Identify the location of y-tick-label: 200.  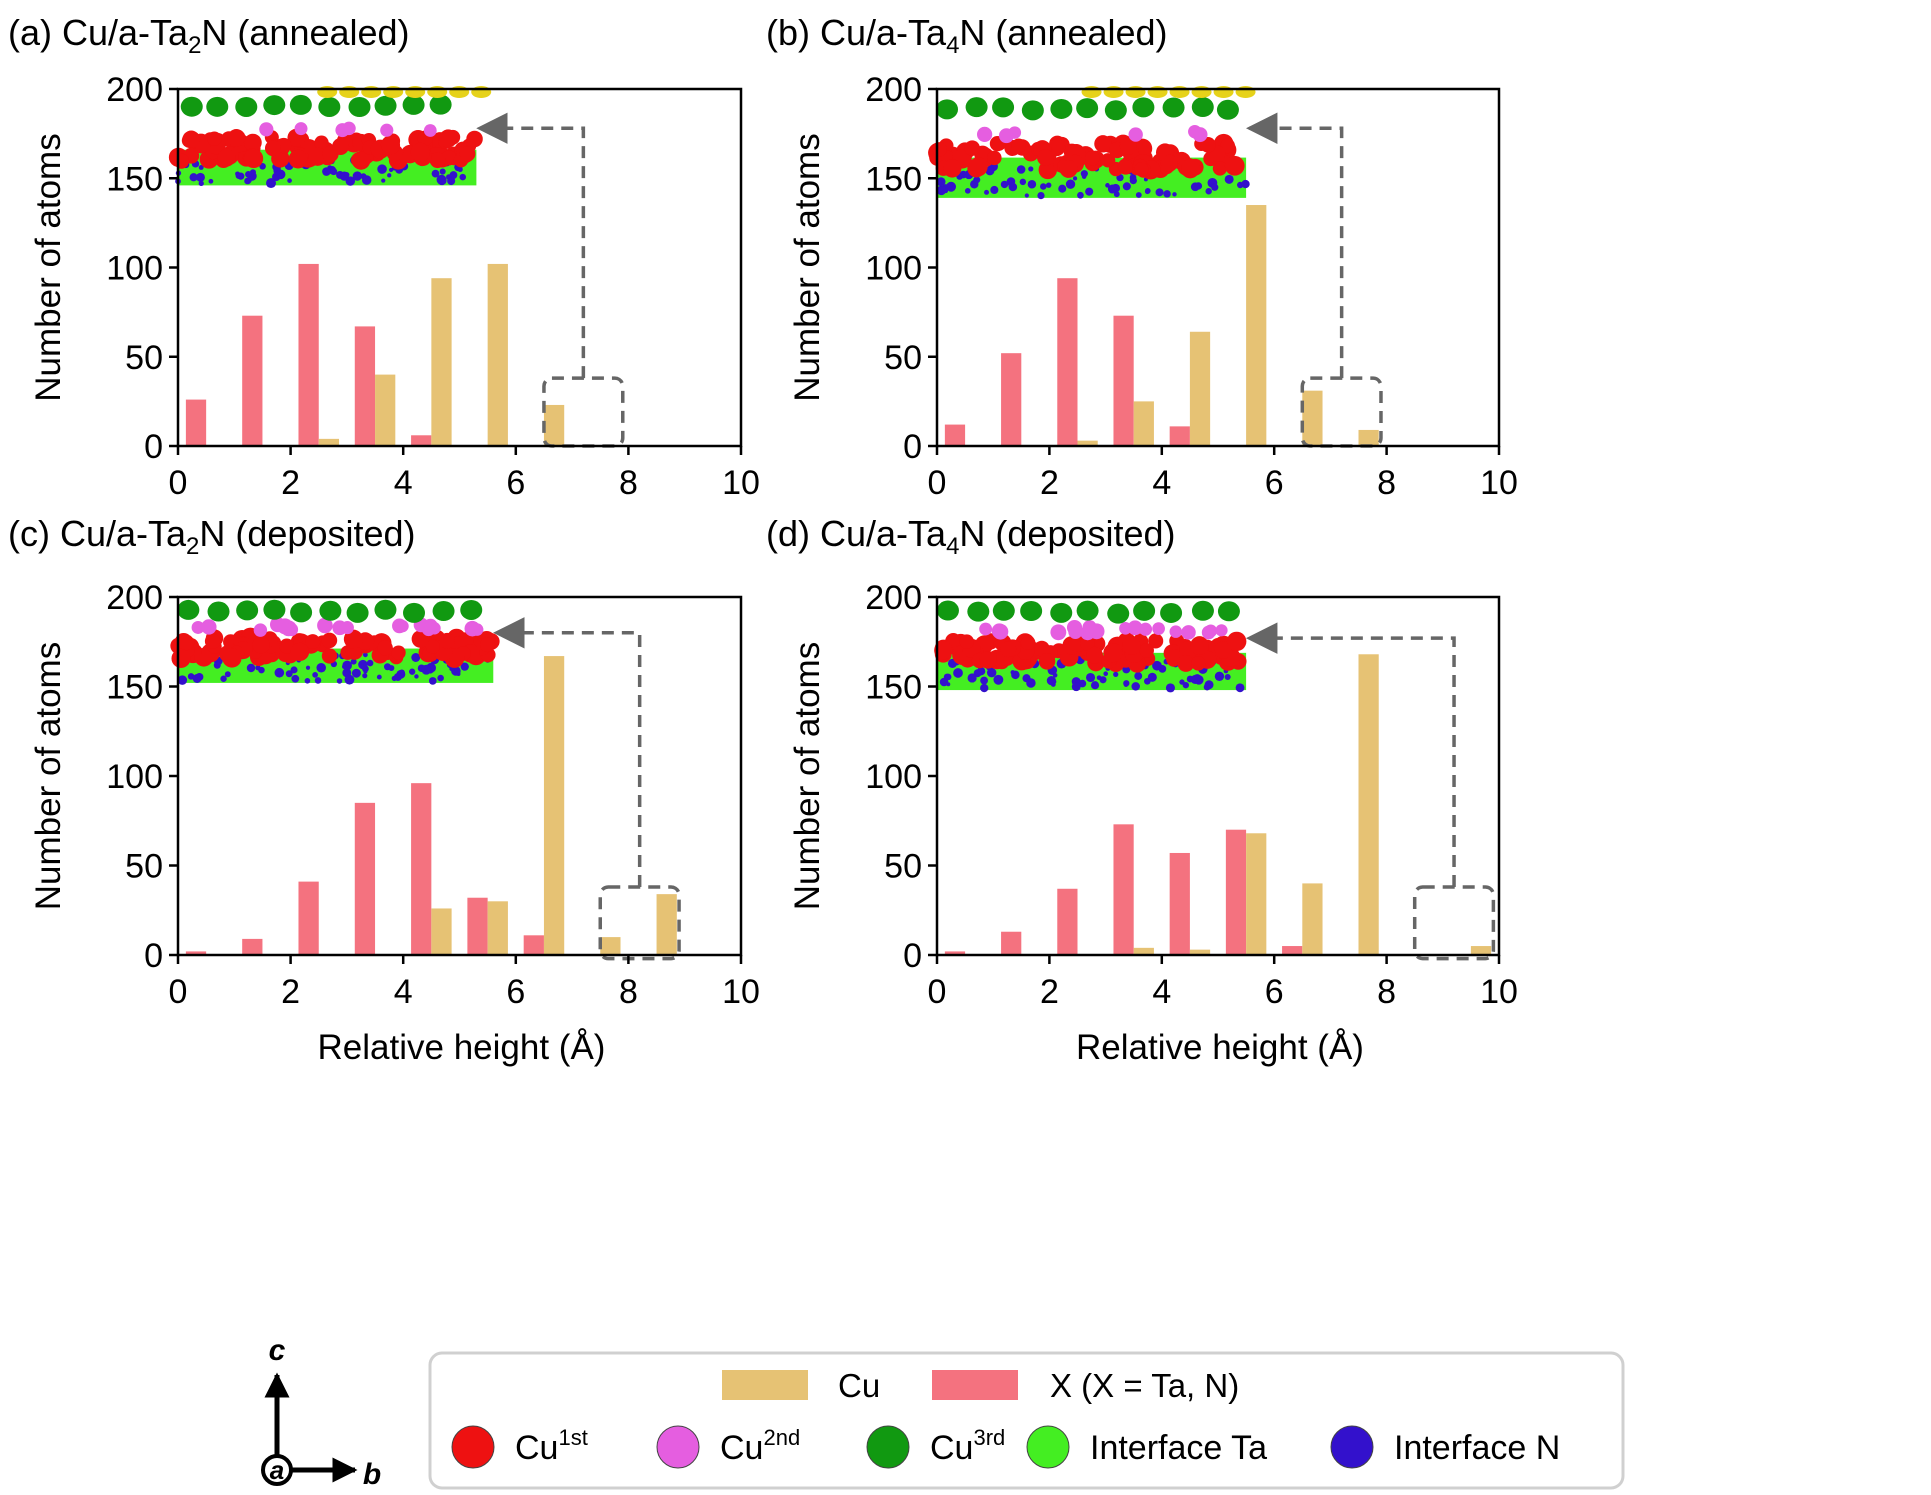
(893, 598).